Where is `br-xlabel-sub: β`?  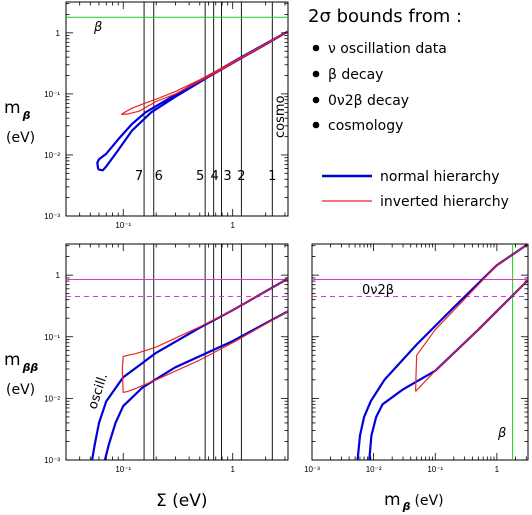 br-xlabel-sub: β is located at coordinates (406, 506).